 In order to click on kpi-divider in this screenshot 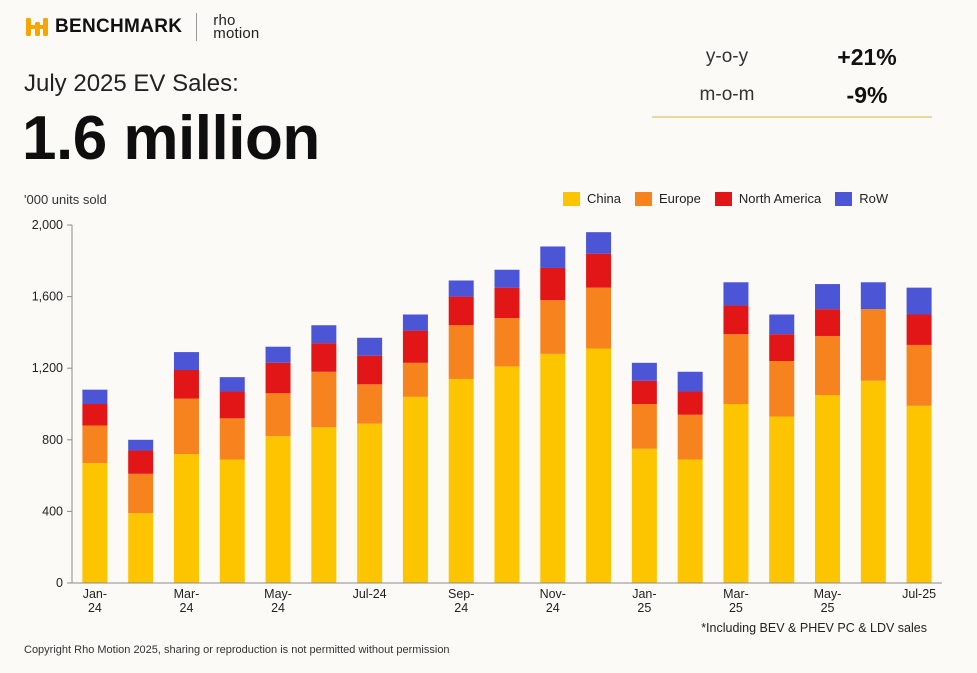, I will do `click(792, 117)`.